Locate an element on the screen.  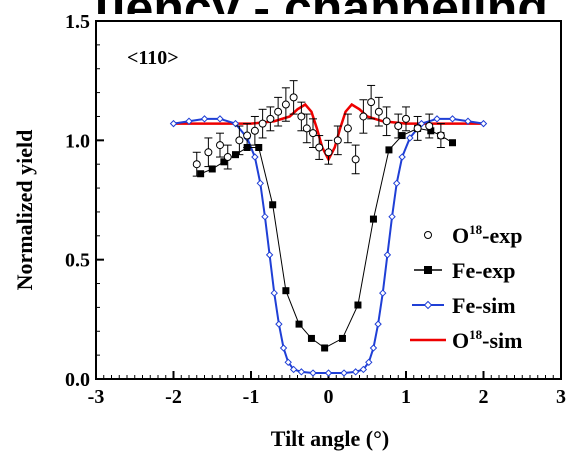
chart-title-fragment: uency - channeling is located at coordinates (321, 18).